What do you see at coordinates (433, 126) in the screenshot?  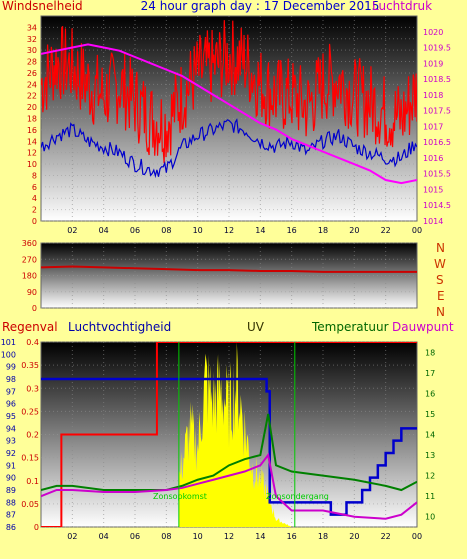 I see `pressure-tick-label: 1017` at bounding box center [433, 126].